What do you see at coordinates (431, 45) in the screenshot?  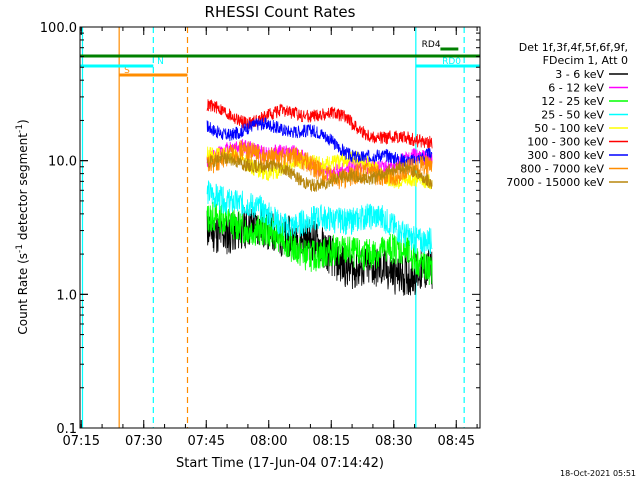 I see `state-bar-label-rd4: RD4` at bounding box center [431, 45].